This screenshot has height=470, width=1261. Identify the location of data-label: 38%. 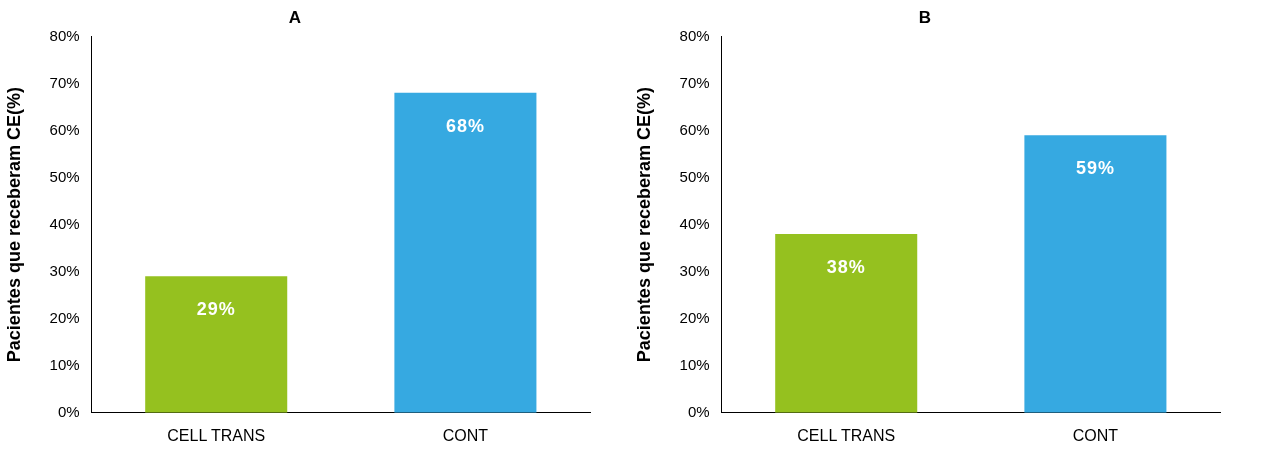
(846, 266).